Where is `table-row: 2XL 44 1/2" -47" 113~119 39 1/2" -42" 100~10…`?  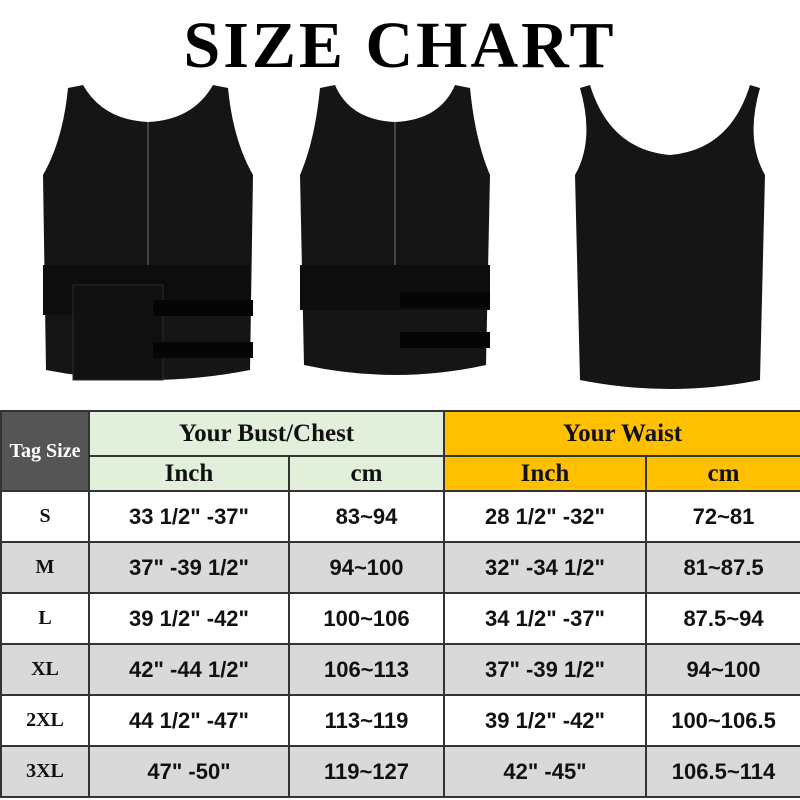
table-row: 2XL 44 1/2" -47" 113~119 39 1/2" -42" 100~10… is located at coordinates (400, 720).